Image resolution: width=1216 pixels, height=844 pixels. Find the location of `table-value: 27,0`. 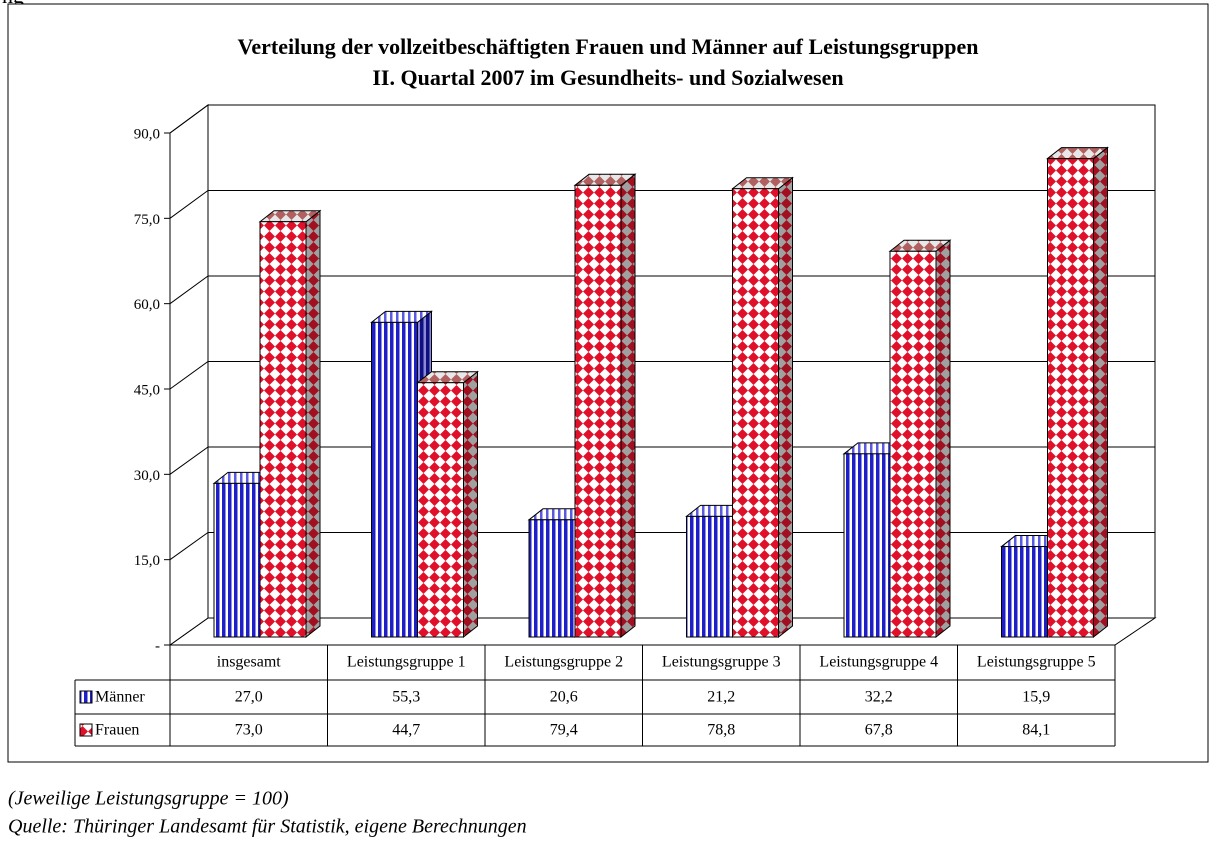

table-value: 27,0 is located at coordinates (249, 697).